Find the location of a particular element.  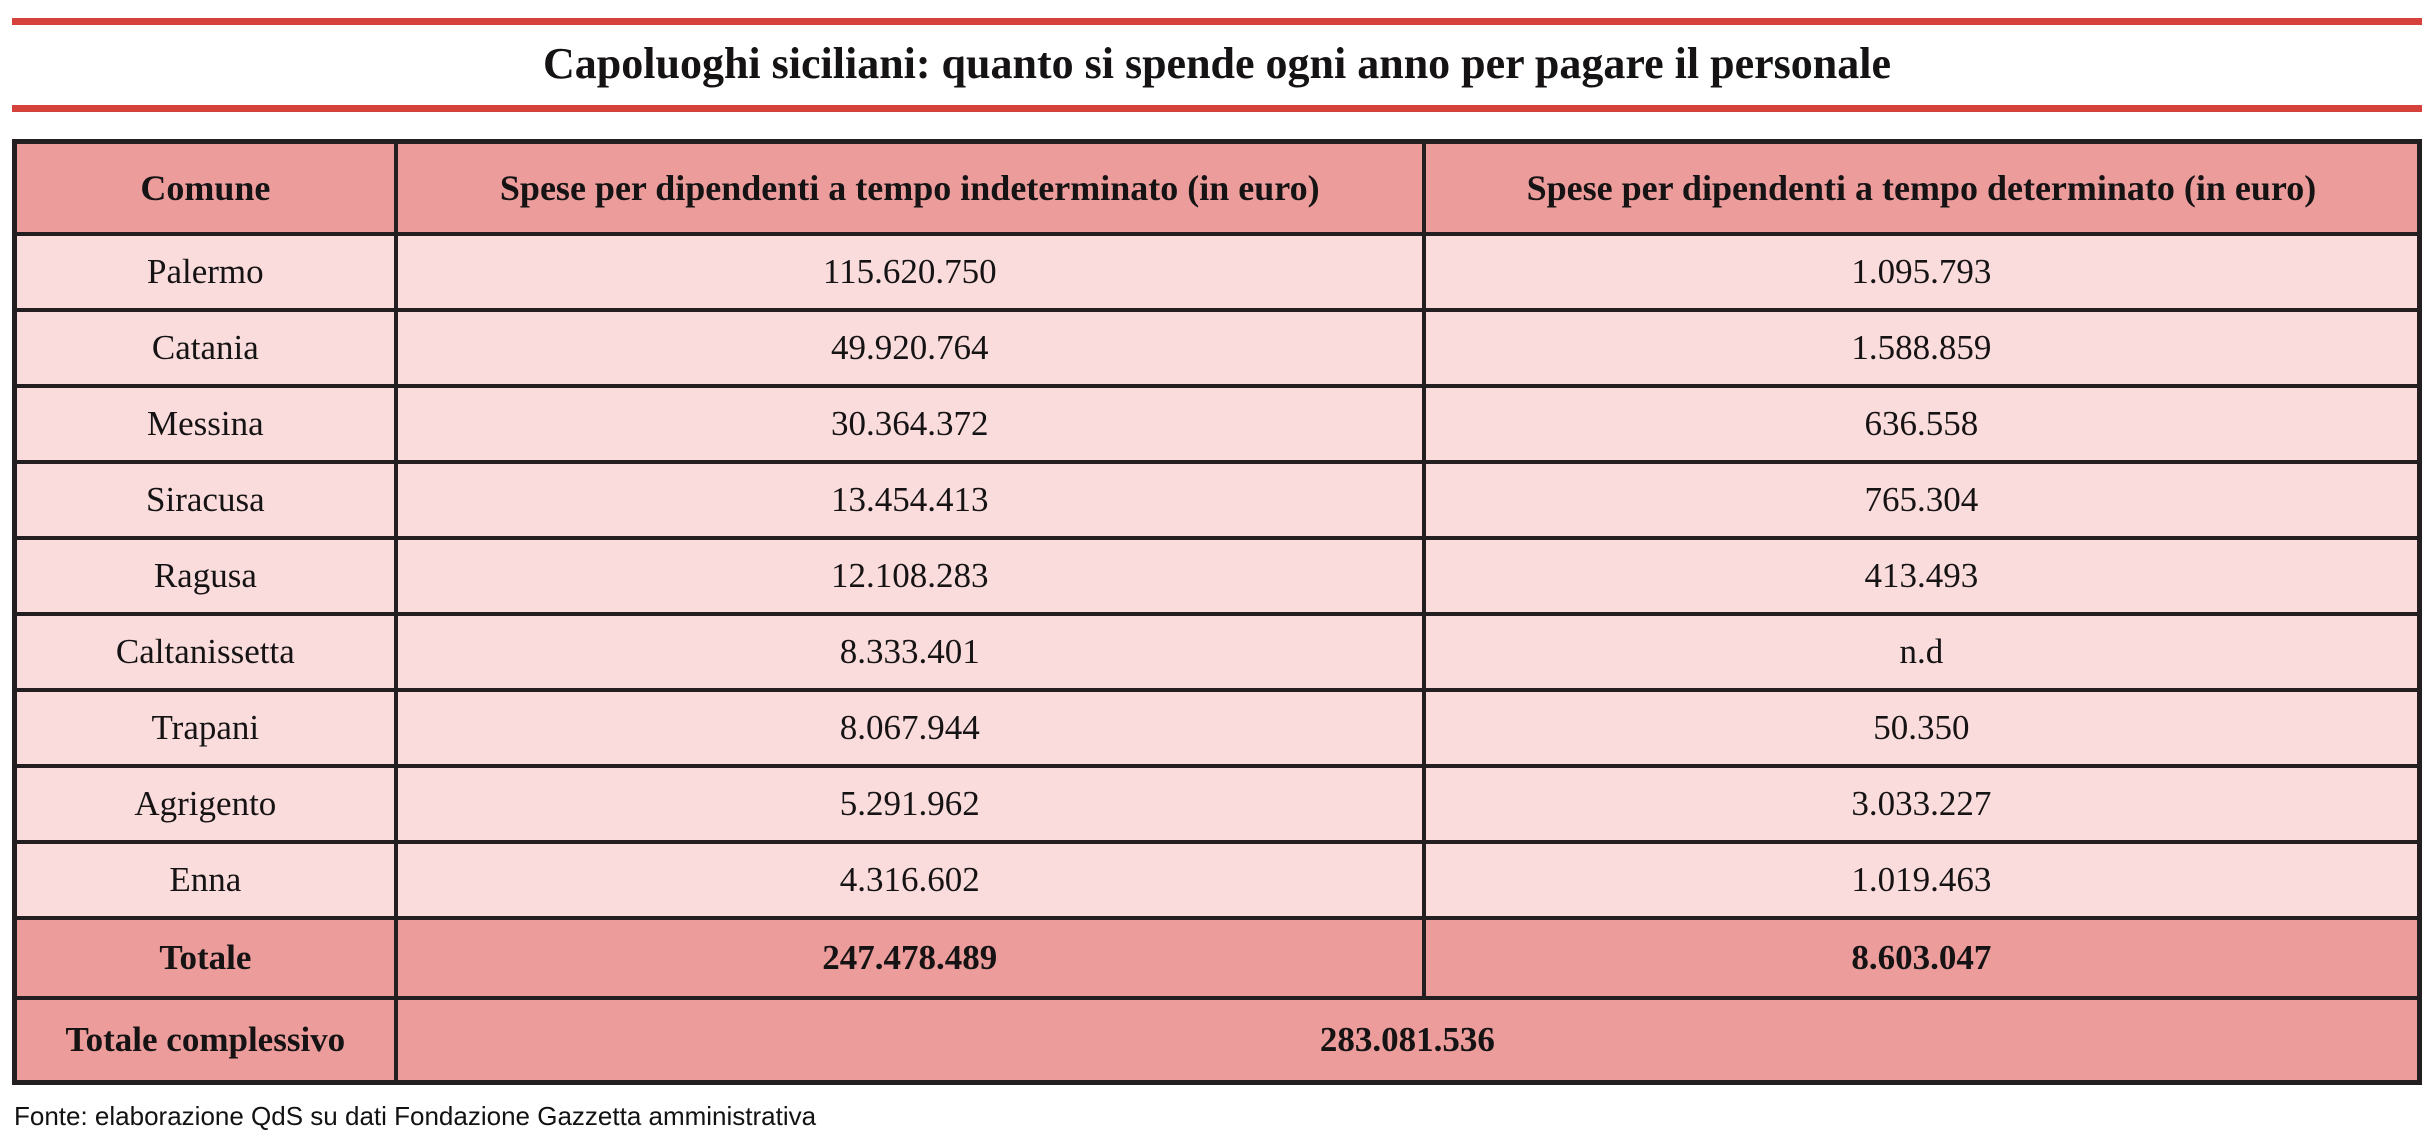

totale-row: Totale 247.478.489 8.603.047 is located at coordinates (1217, 958).